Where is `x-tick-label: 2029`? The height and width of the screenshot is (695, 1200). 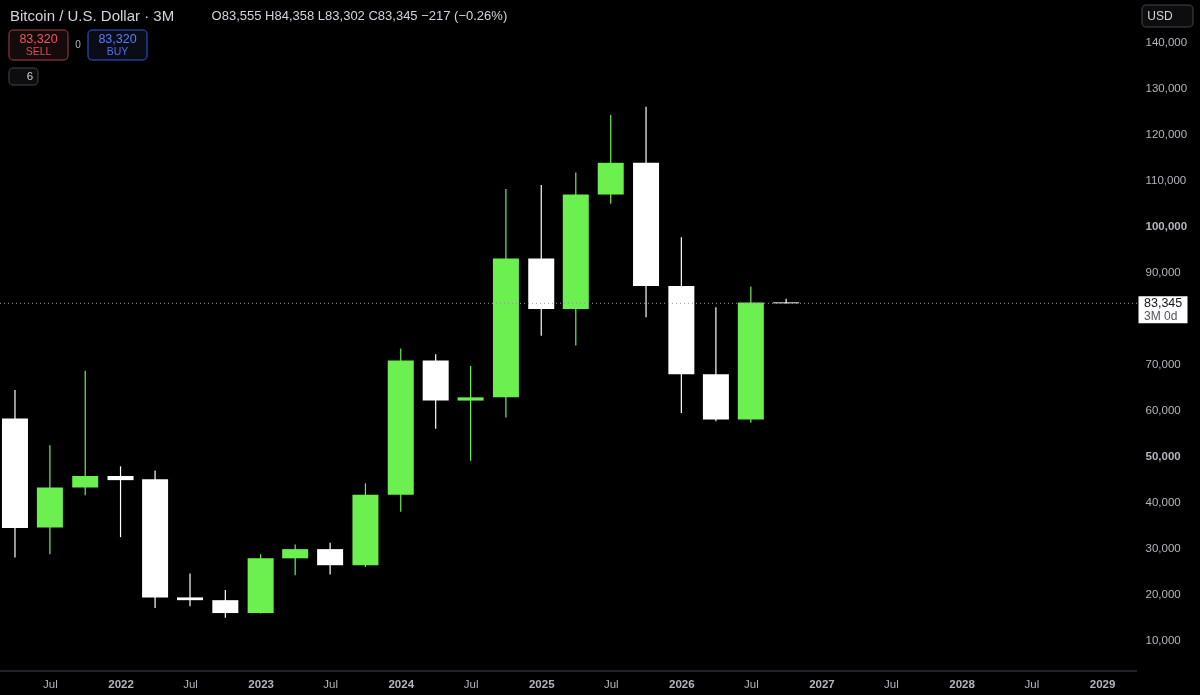
x-tick-label: 2029 is located at coordinates (1102, 683).